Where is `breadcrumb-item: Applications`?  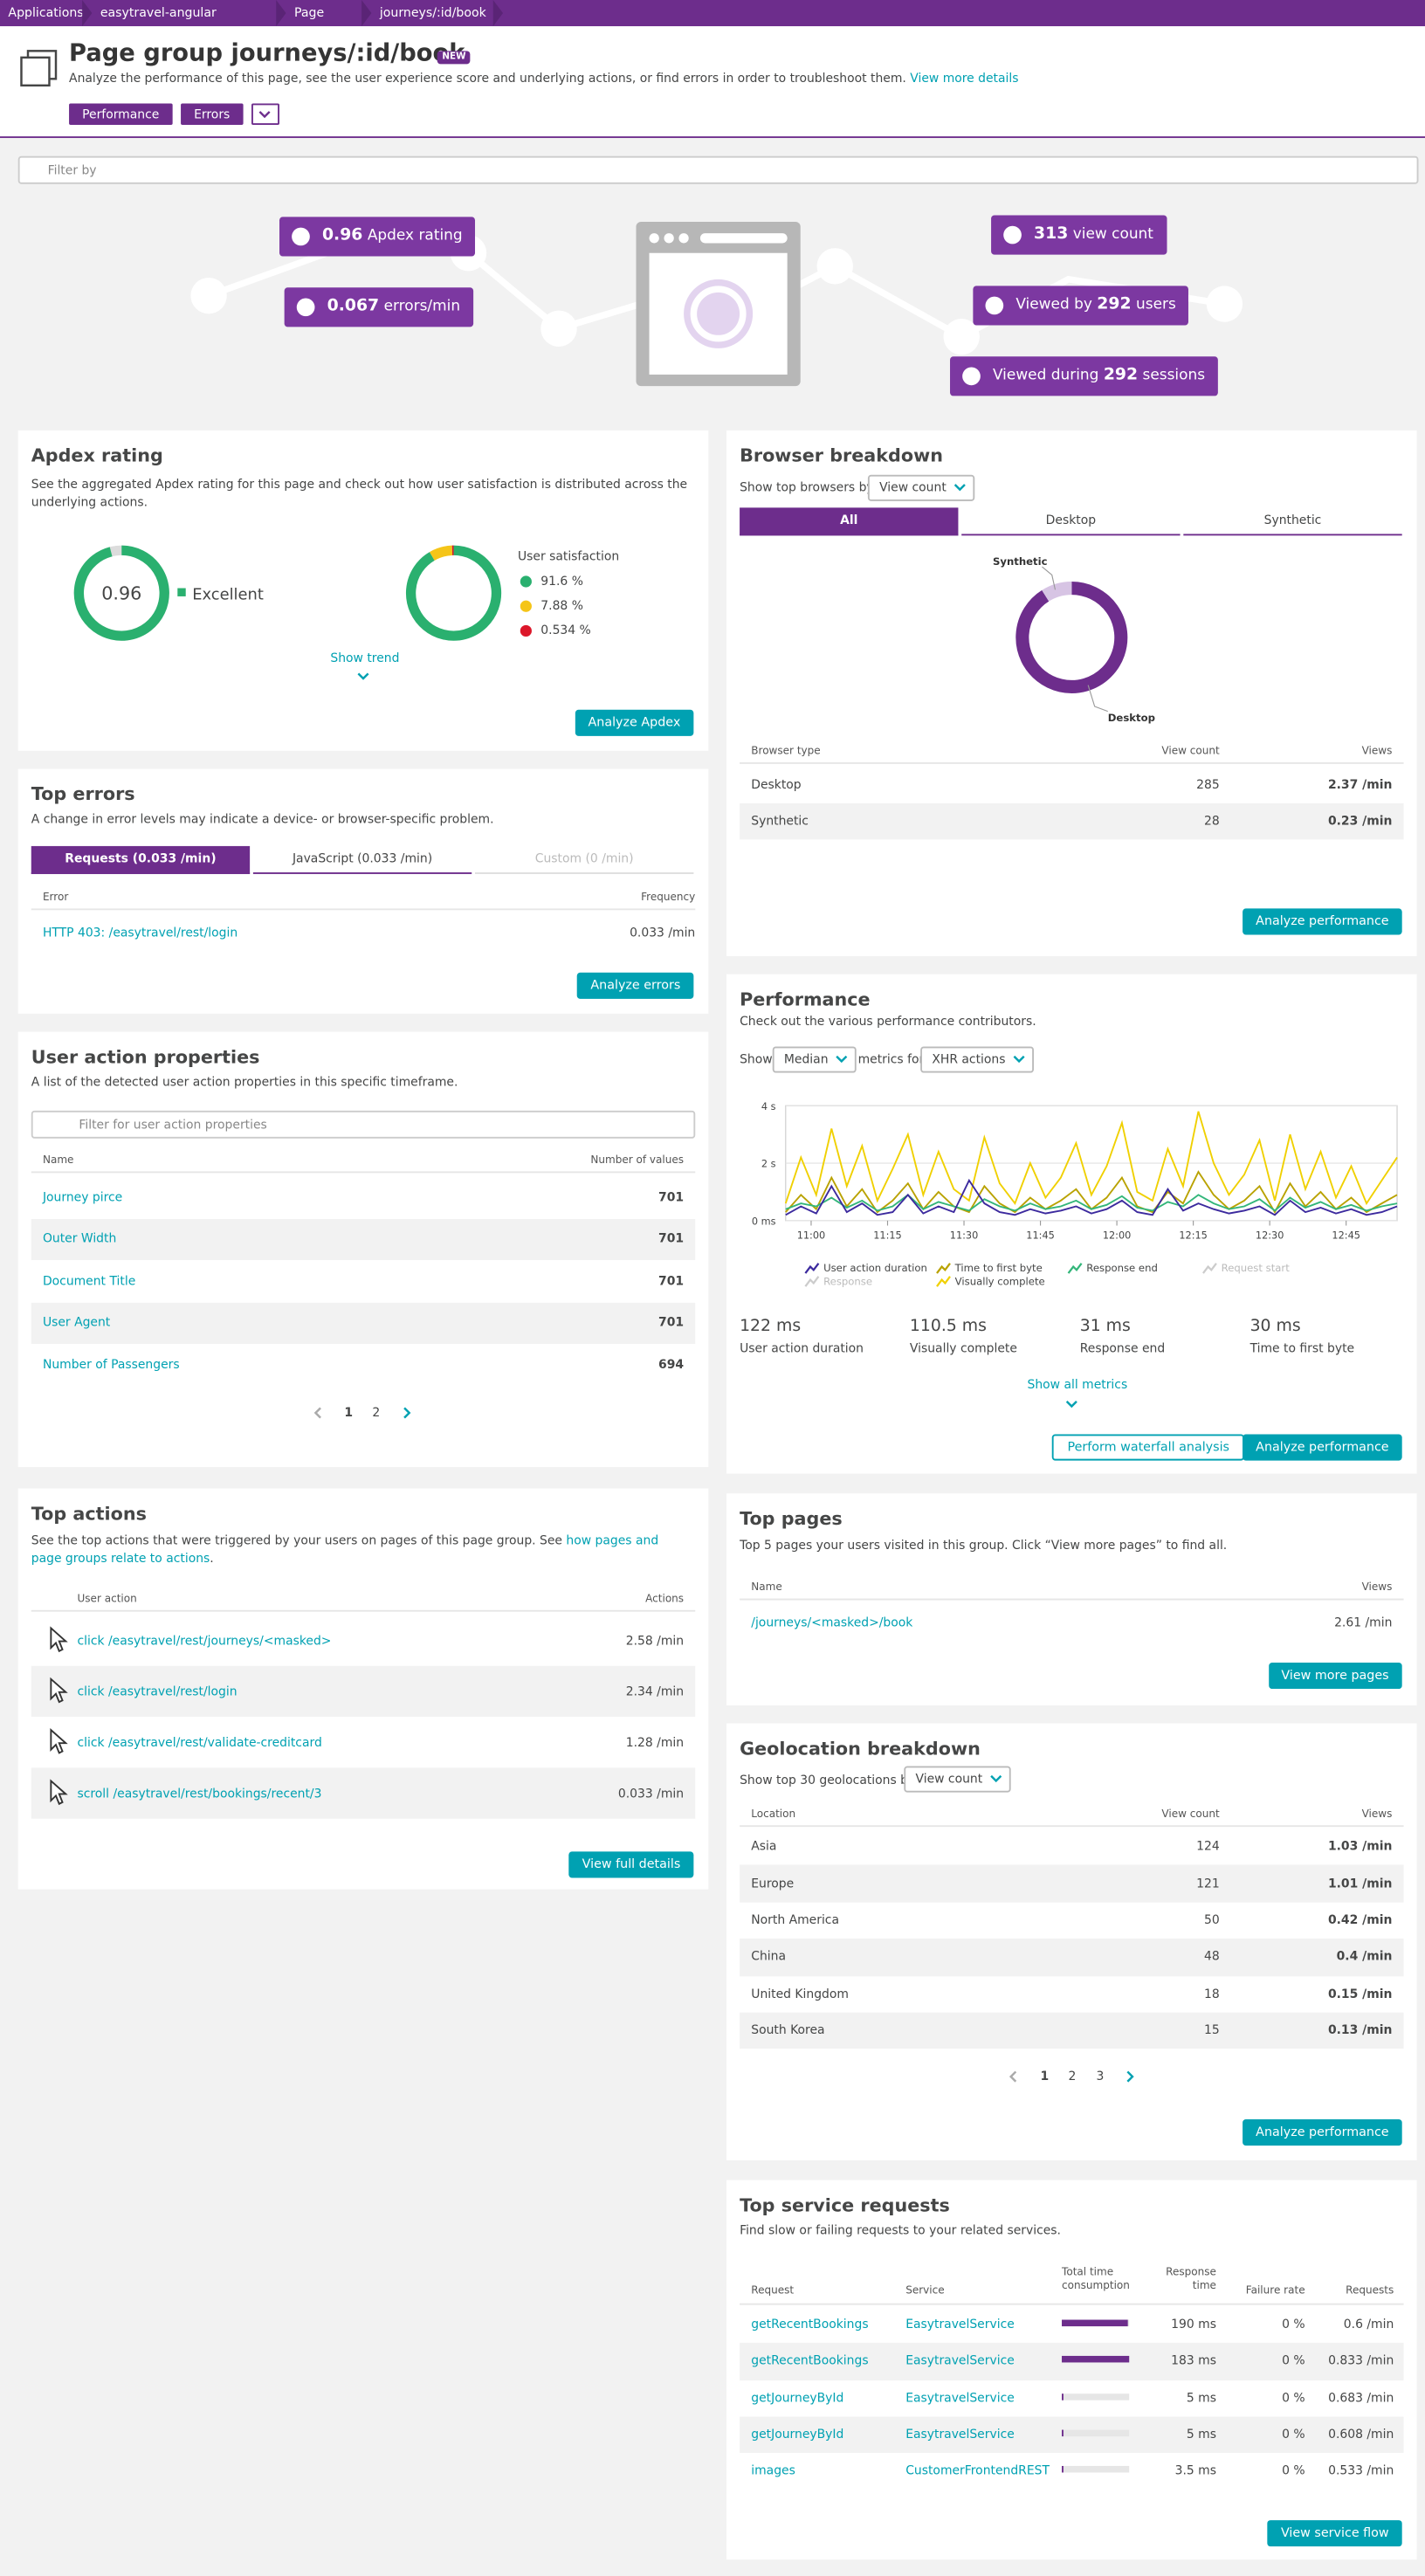
breadcrumb-item: Applications is located at coordinates (46, 13).